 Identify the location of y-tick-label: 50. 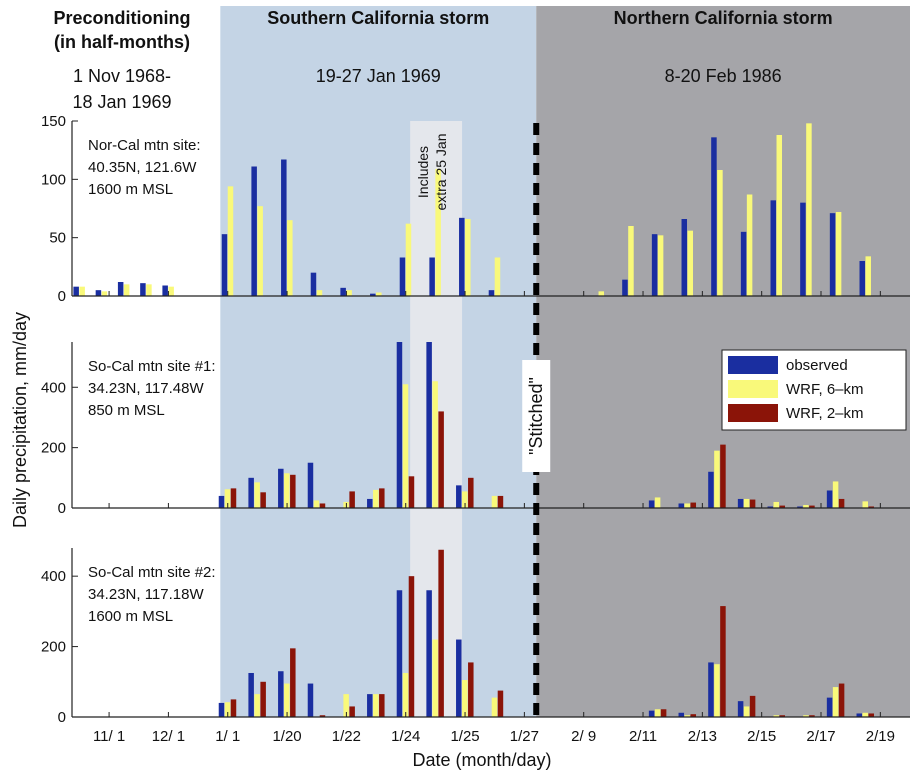
(57, 238).